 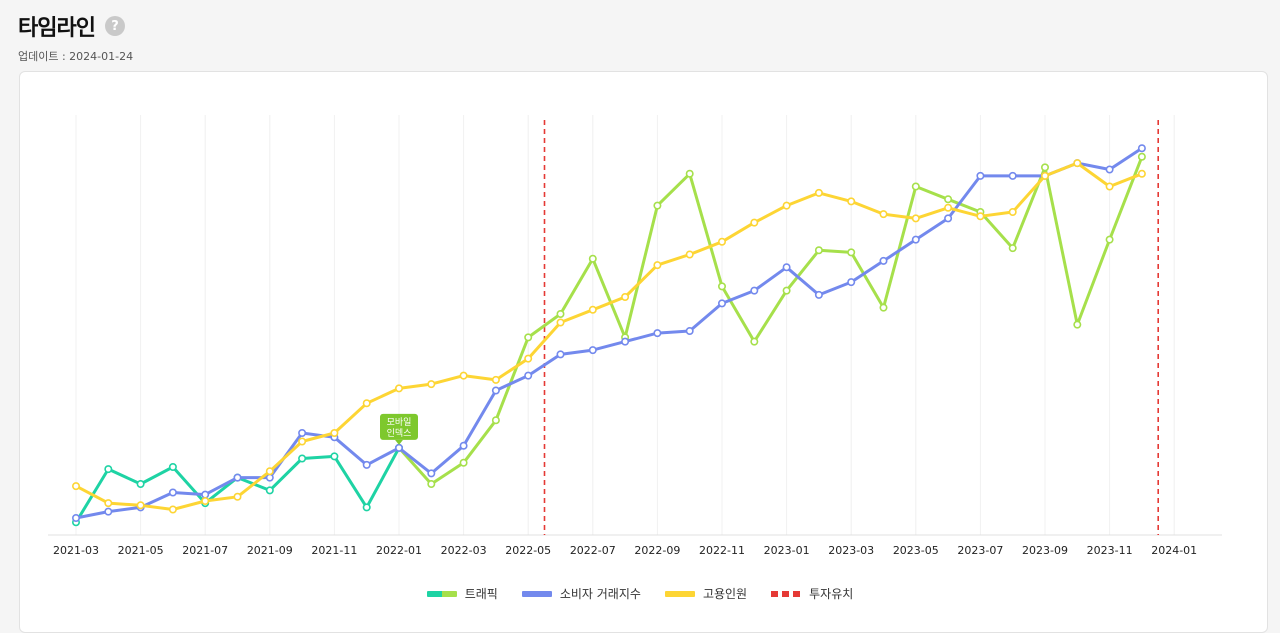 I want to click on x-tick-label: 2022-01, so click(x=399, y=550).